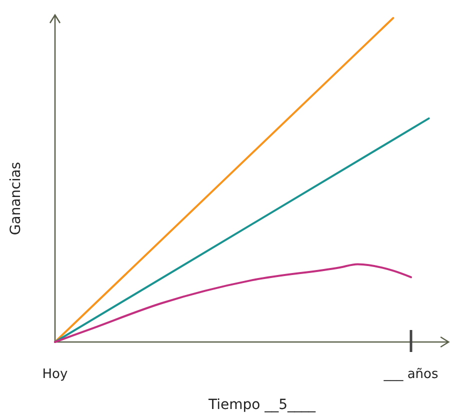 This screenshot has height=415, width=450. Describe the element at coordinates (410, 374) in the screenshot. I see `x-tick-label: ___ años` at that location.